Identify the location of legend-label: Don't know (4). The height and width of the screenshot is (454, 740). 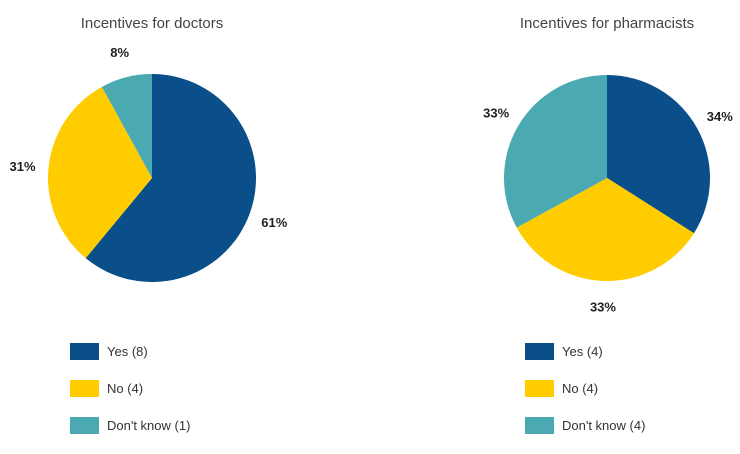
(603, 425).